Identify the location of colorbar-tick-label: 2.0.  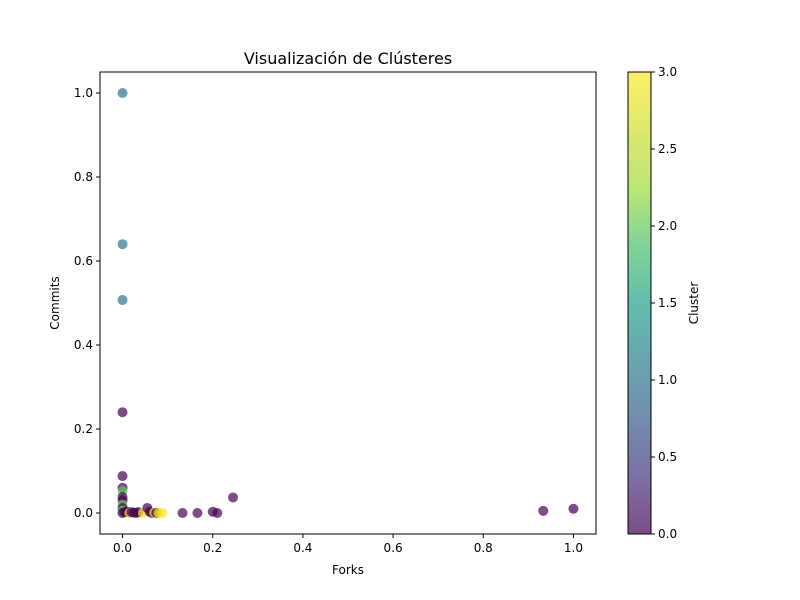
(667, 226).